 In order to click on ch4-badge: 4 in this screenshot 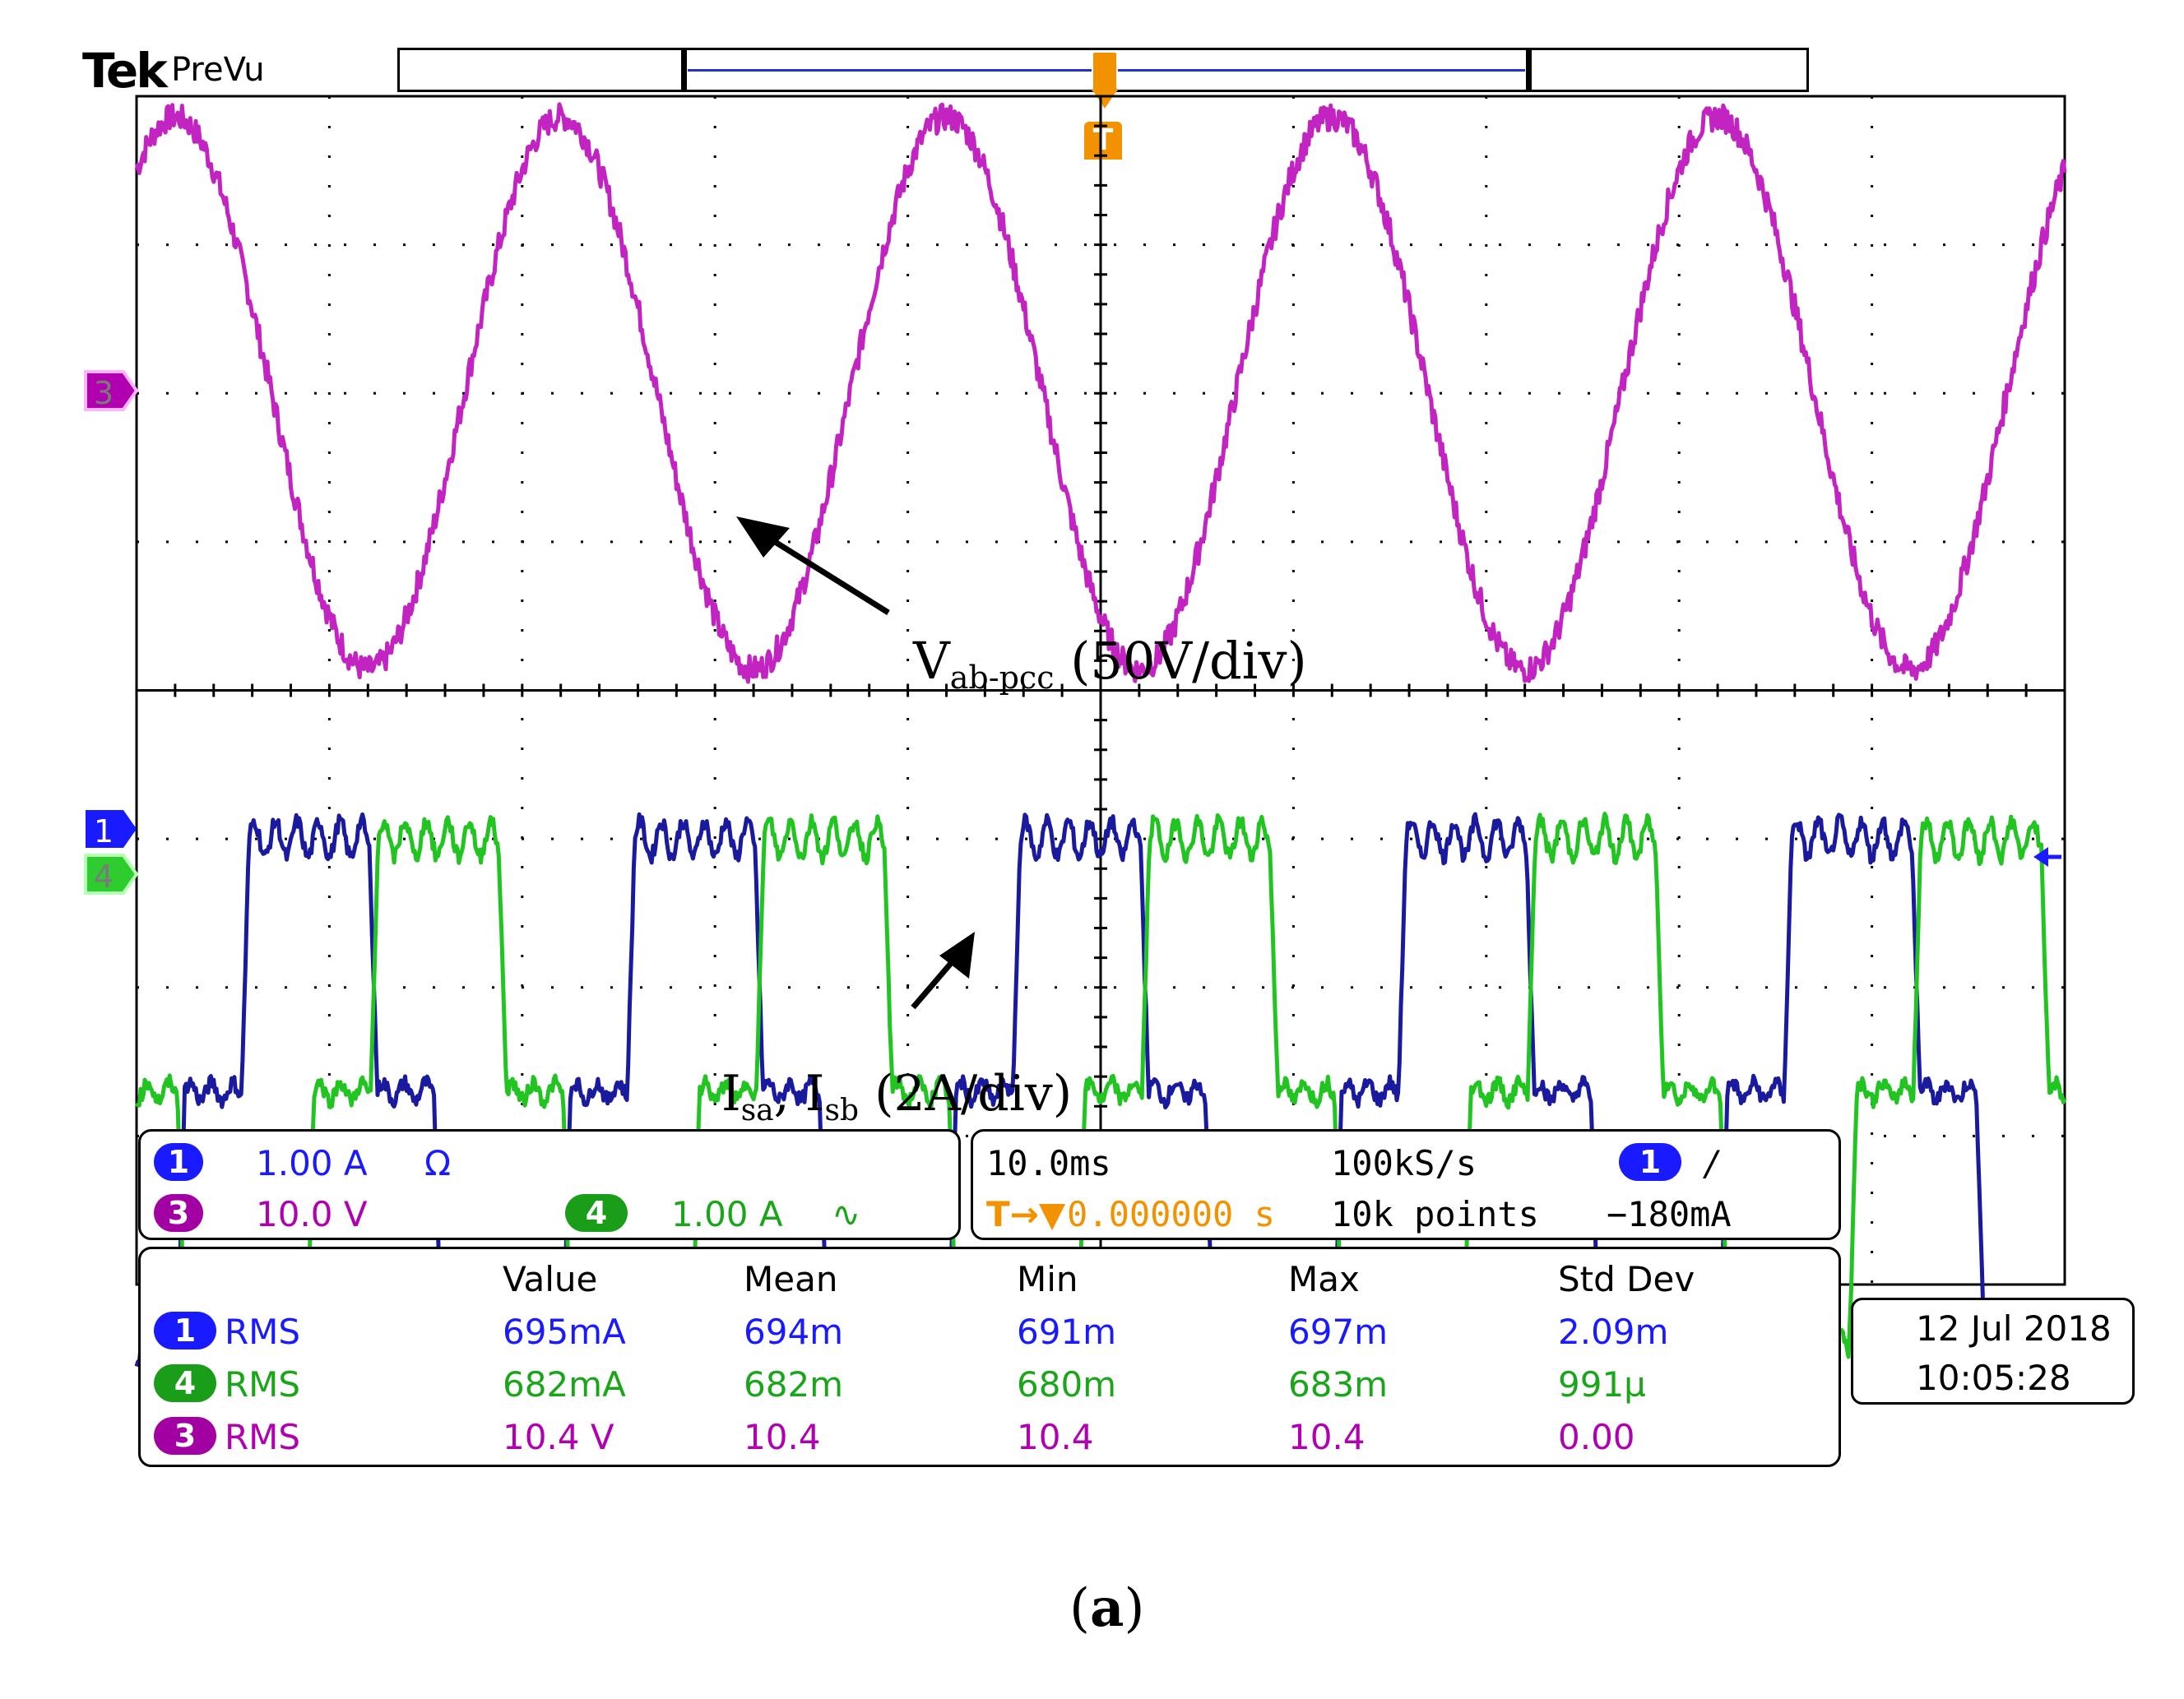, I will do `click(596, 1213)`.